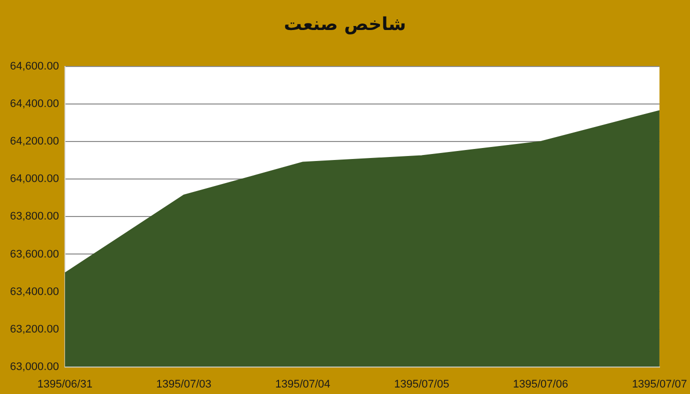  What do you see at coordinates (34, 179) in the screenshot?
I see `y-tick-label: 64,000.00` at bounding box center [34, 179].